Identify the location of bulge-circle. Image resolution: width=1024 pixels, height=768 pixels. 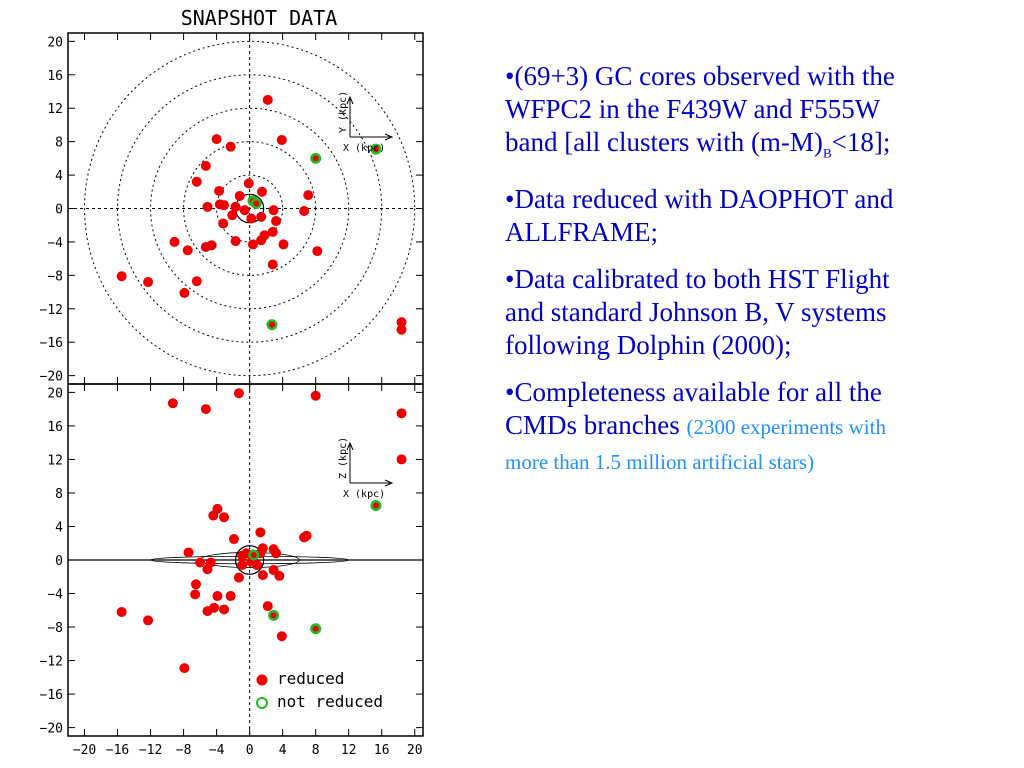
(249, 560).